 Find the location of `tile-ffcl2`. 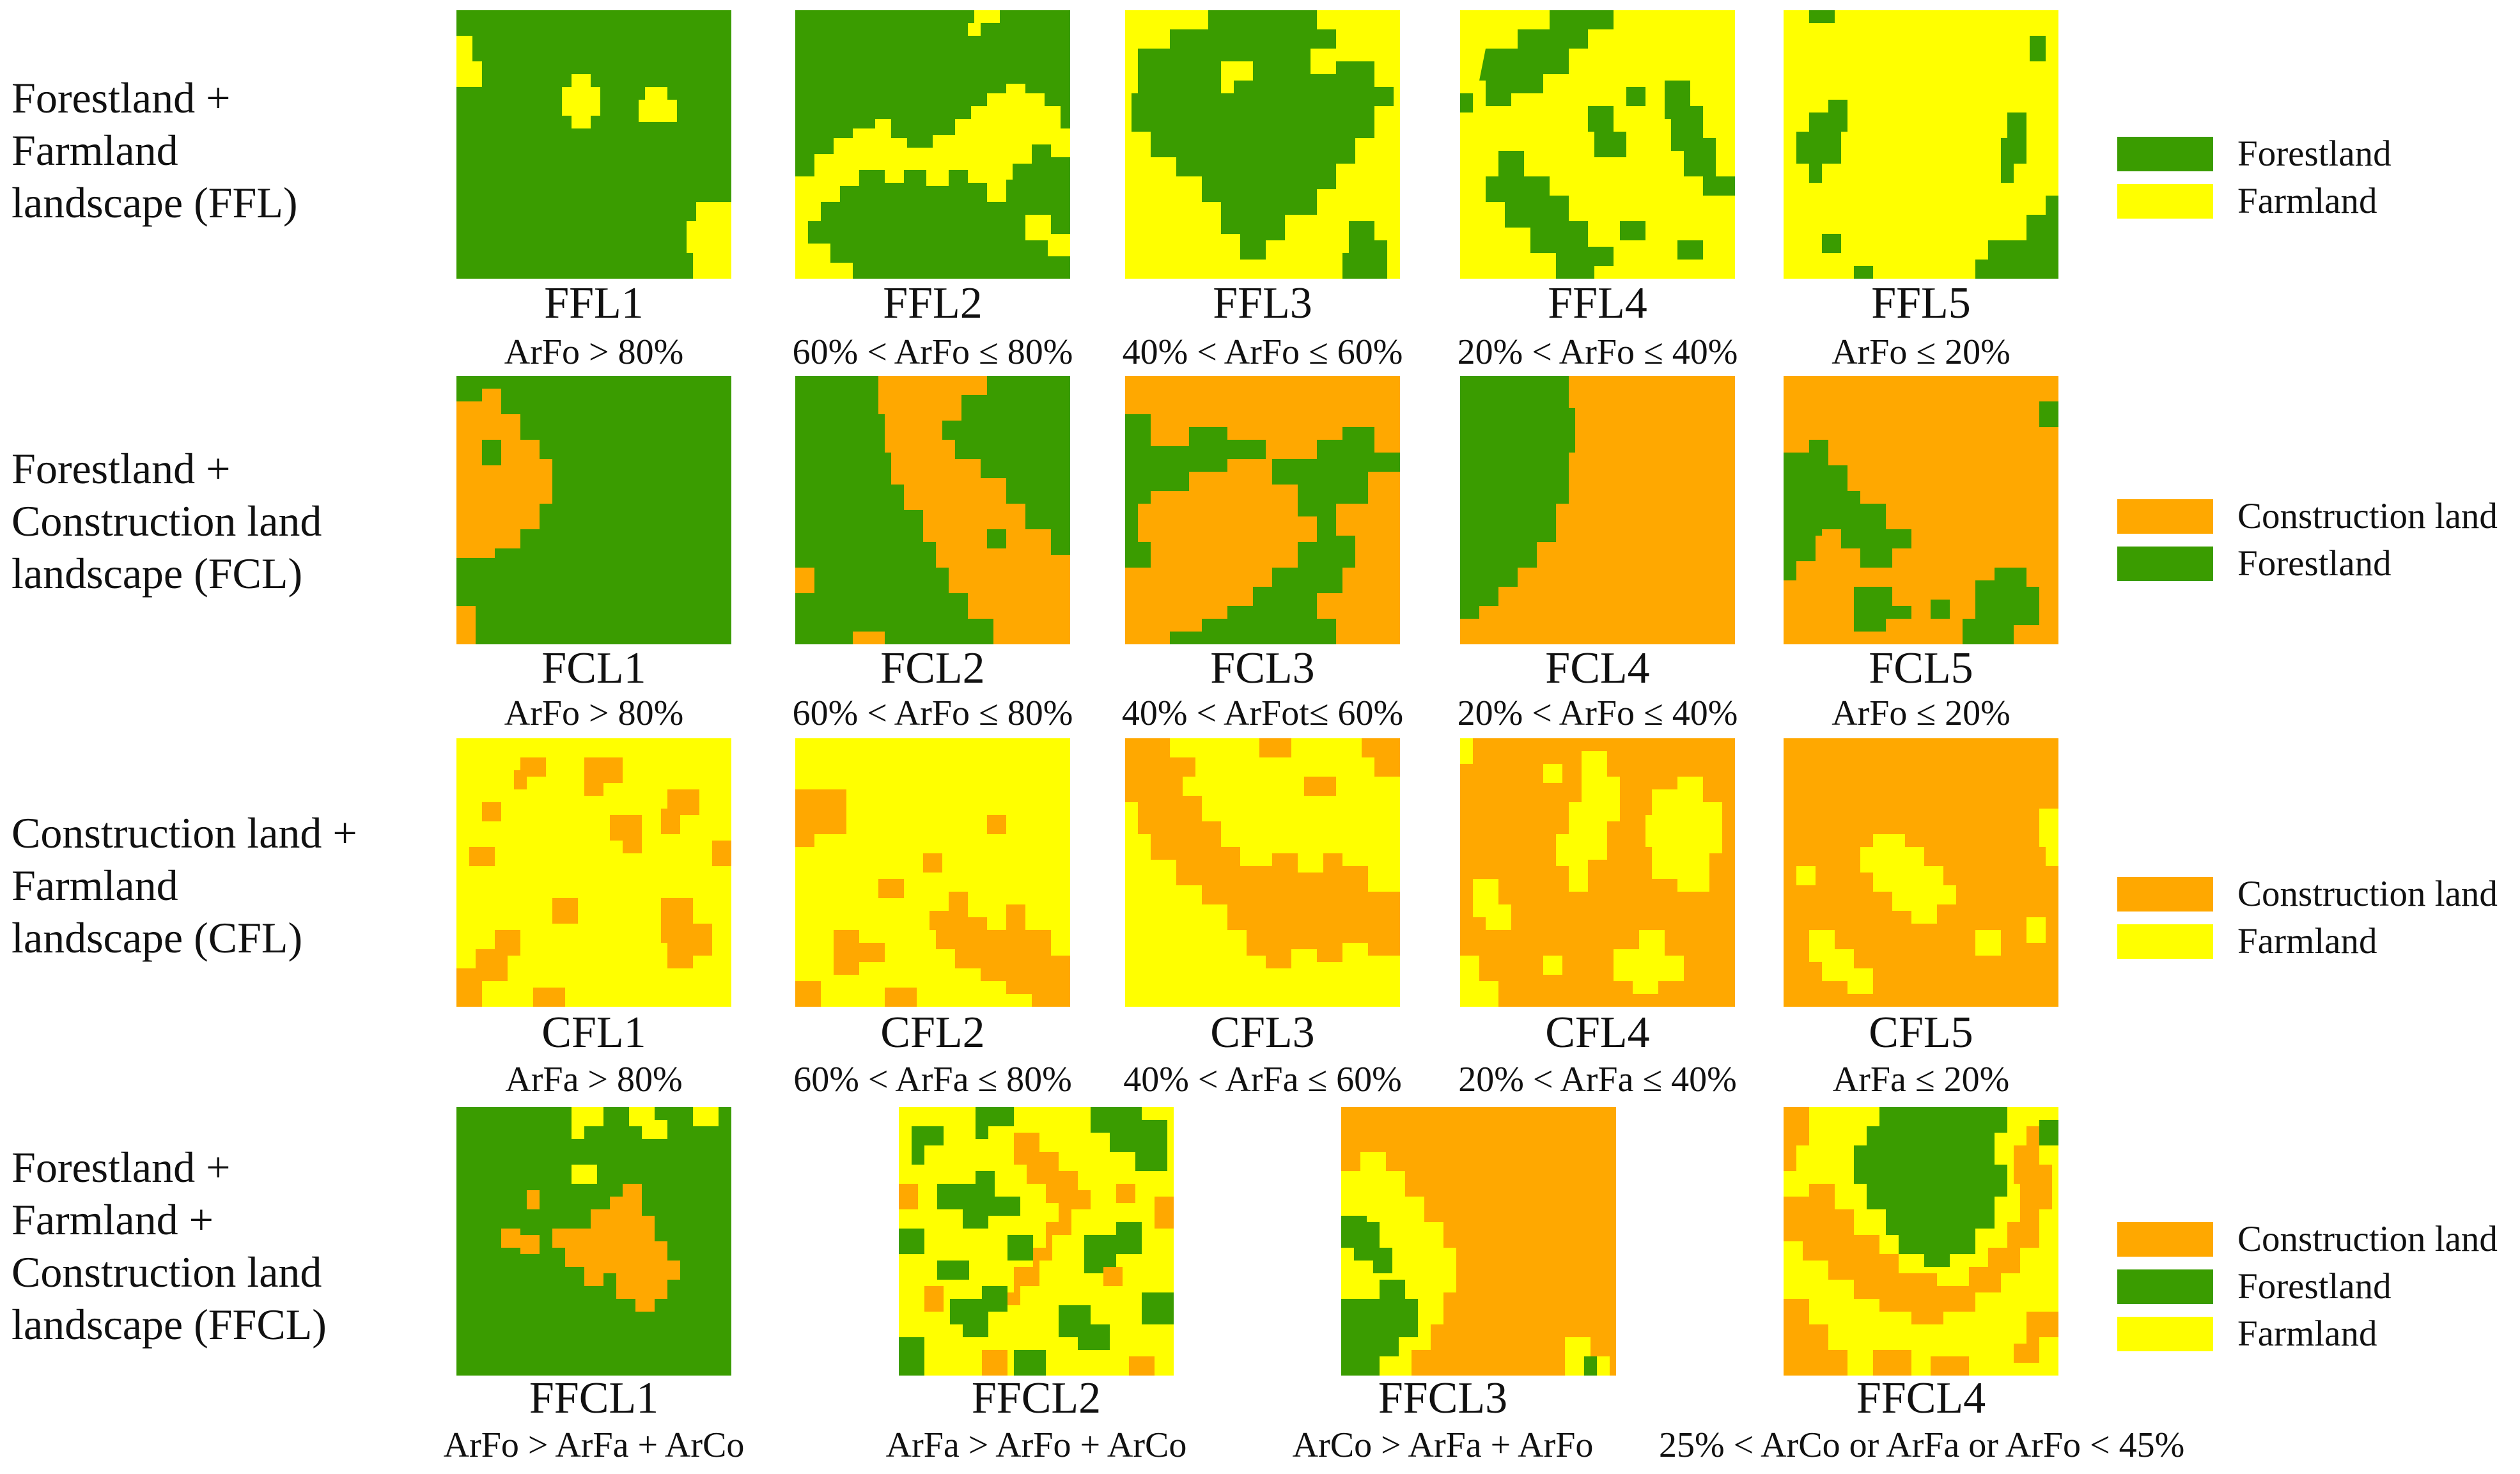

tile-ffcl2 is located at coordinates (1036, 1241).